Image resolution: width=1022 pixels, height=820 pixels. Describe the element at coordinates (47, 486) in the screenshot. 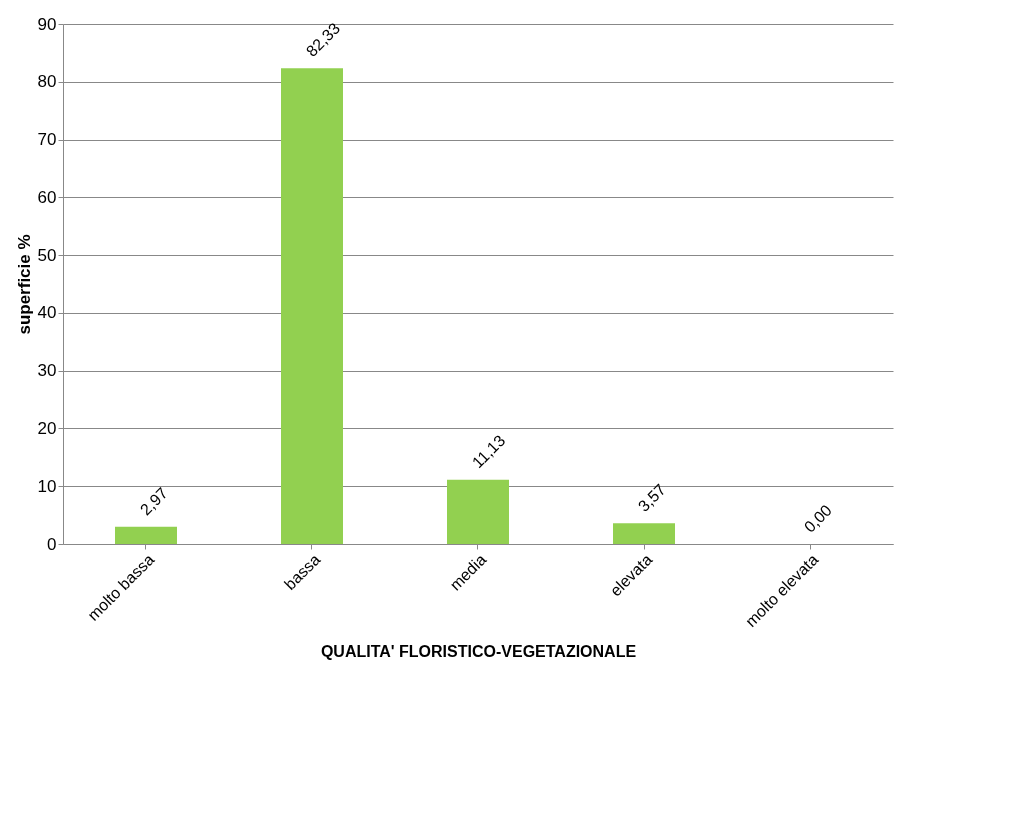

I see `y-tick-label: 10` at that location.